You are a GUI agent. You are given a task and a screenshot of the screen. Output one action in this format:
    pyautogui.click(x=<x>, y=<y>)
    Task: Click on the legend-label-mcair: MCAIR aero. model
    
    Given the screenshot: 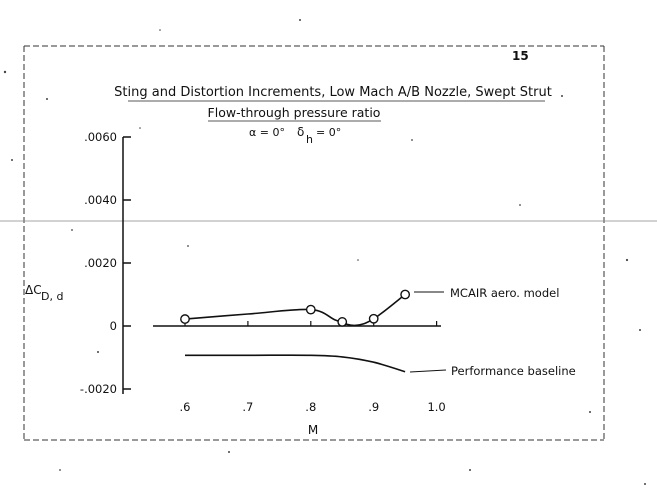 What is the action you would take?
    pyautogui.click(x=504, y=293)
    